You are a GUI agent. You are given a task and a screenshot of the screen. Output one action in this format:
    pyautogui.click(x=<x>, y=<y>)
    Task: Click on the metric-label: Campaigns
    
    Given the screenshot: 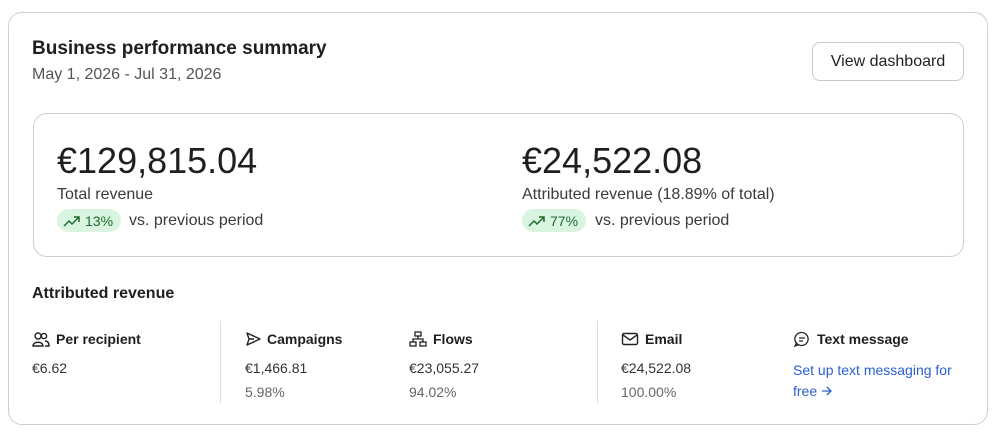 What is the action you would take?
    pyautogui.click(x=293, y=339)
    